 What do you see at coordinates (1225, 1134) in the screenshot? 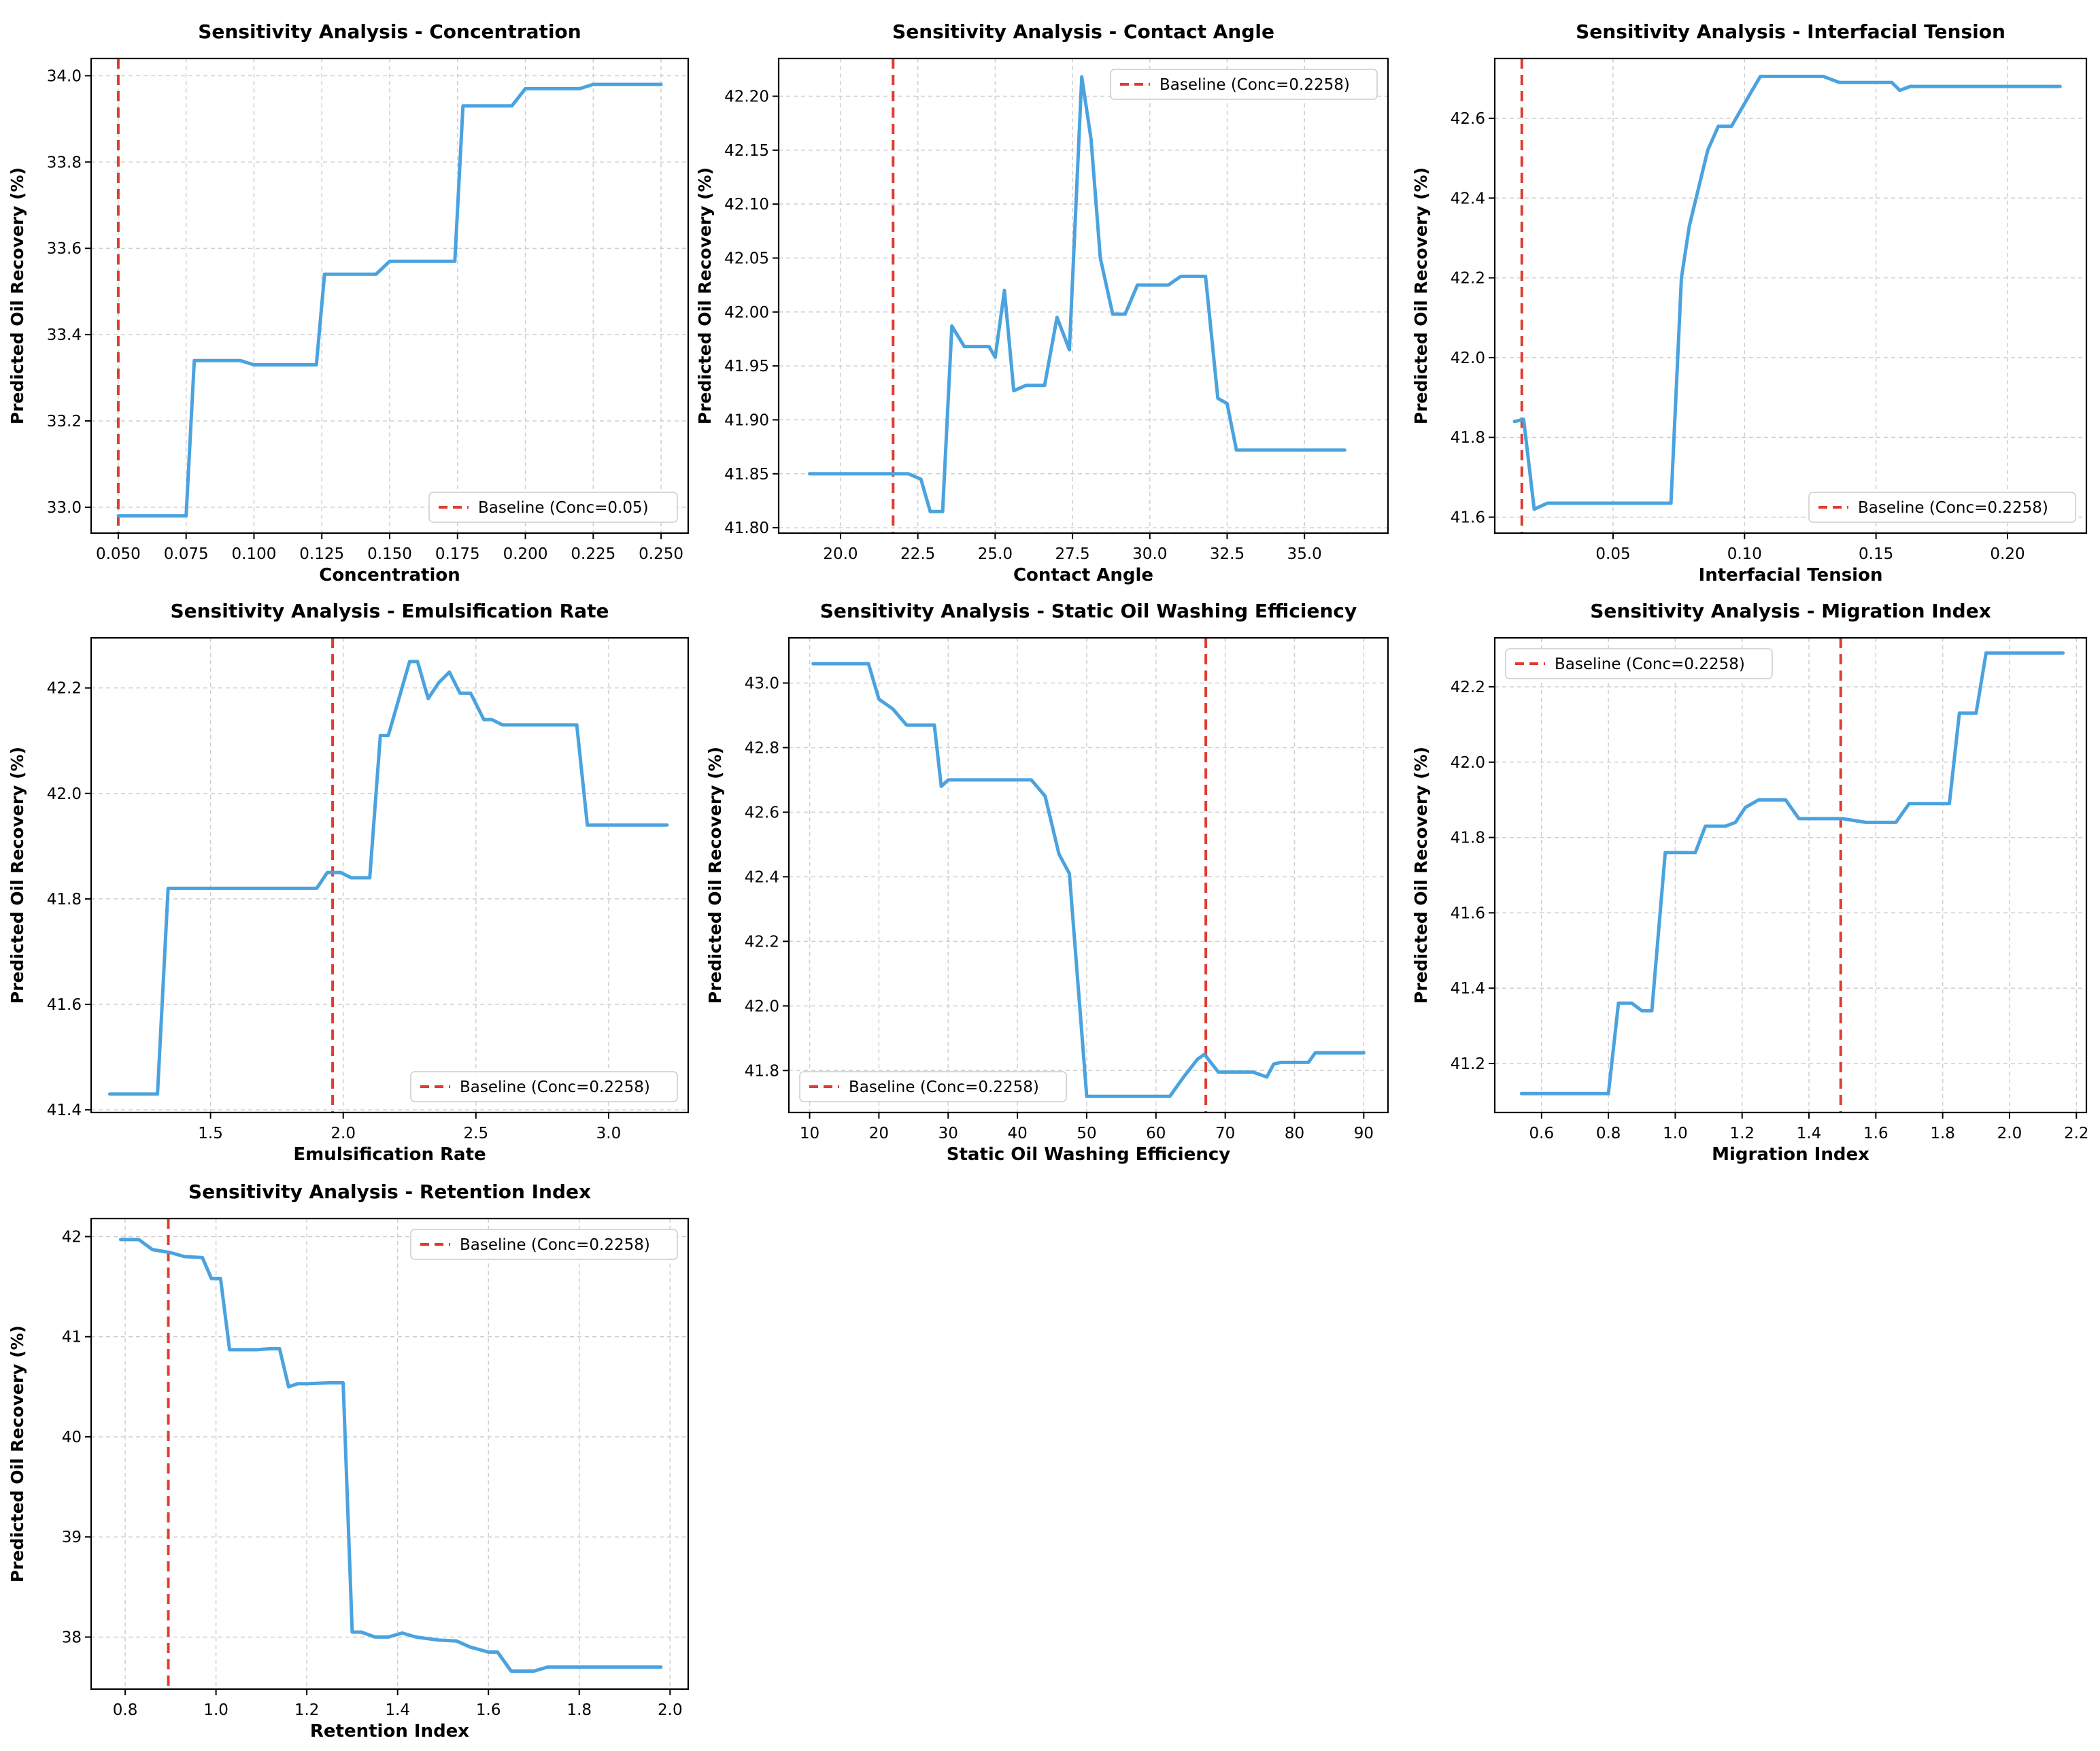
I see `x-tick-label: 70` at bounding box center [1225, 1134].